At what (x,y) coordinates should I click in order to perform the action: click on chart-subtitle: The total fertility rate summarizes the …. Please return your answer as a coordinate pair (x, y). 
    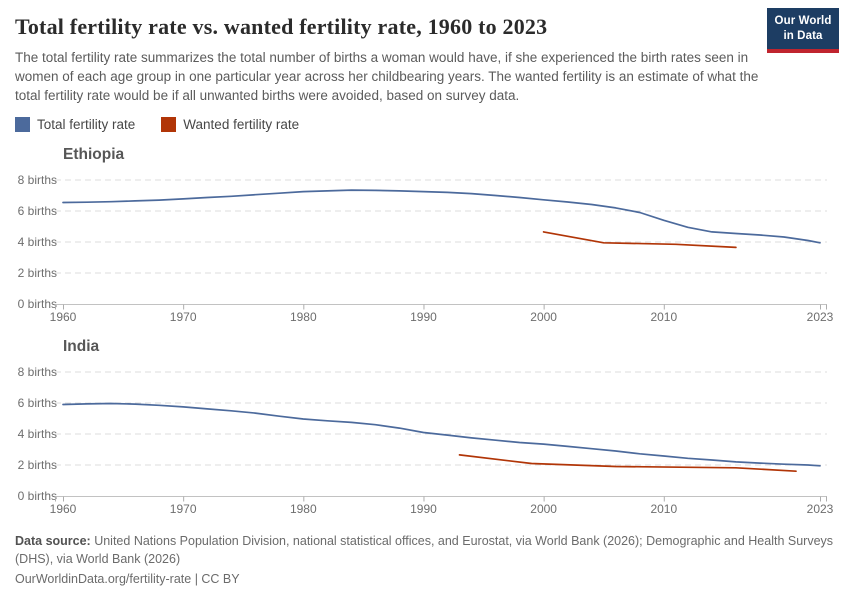
    Looking at the image, I should click on (387, 77).